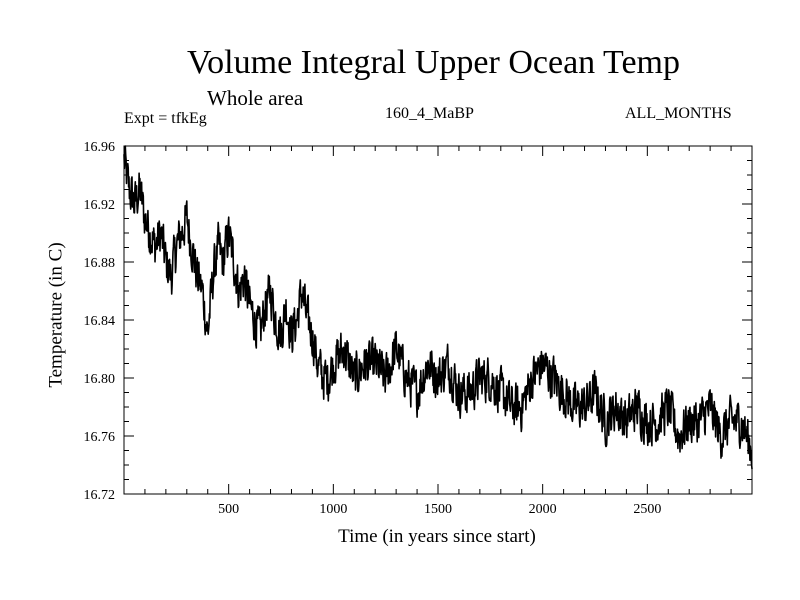 The image size is (800, 600). I want to click on x-axis-label: Time (in years since start), so click(437, 536).